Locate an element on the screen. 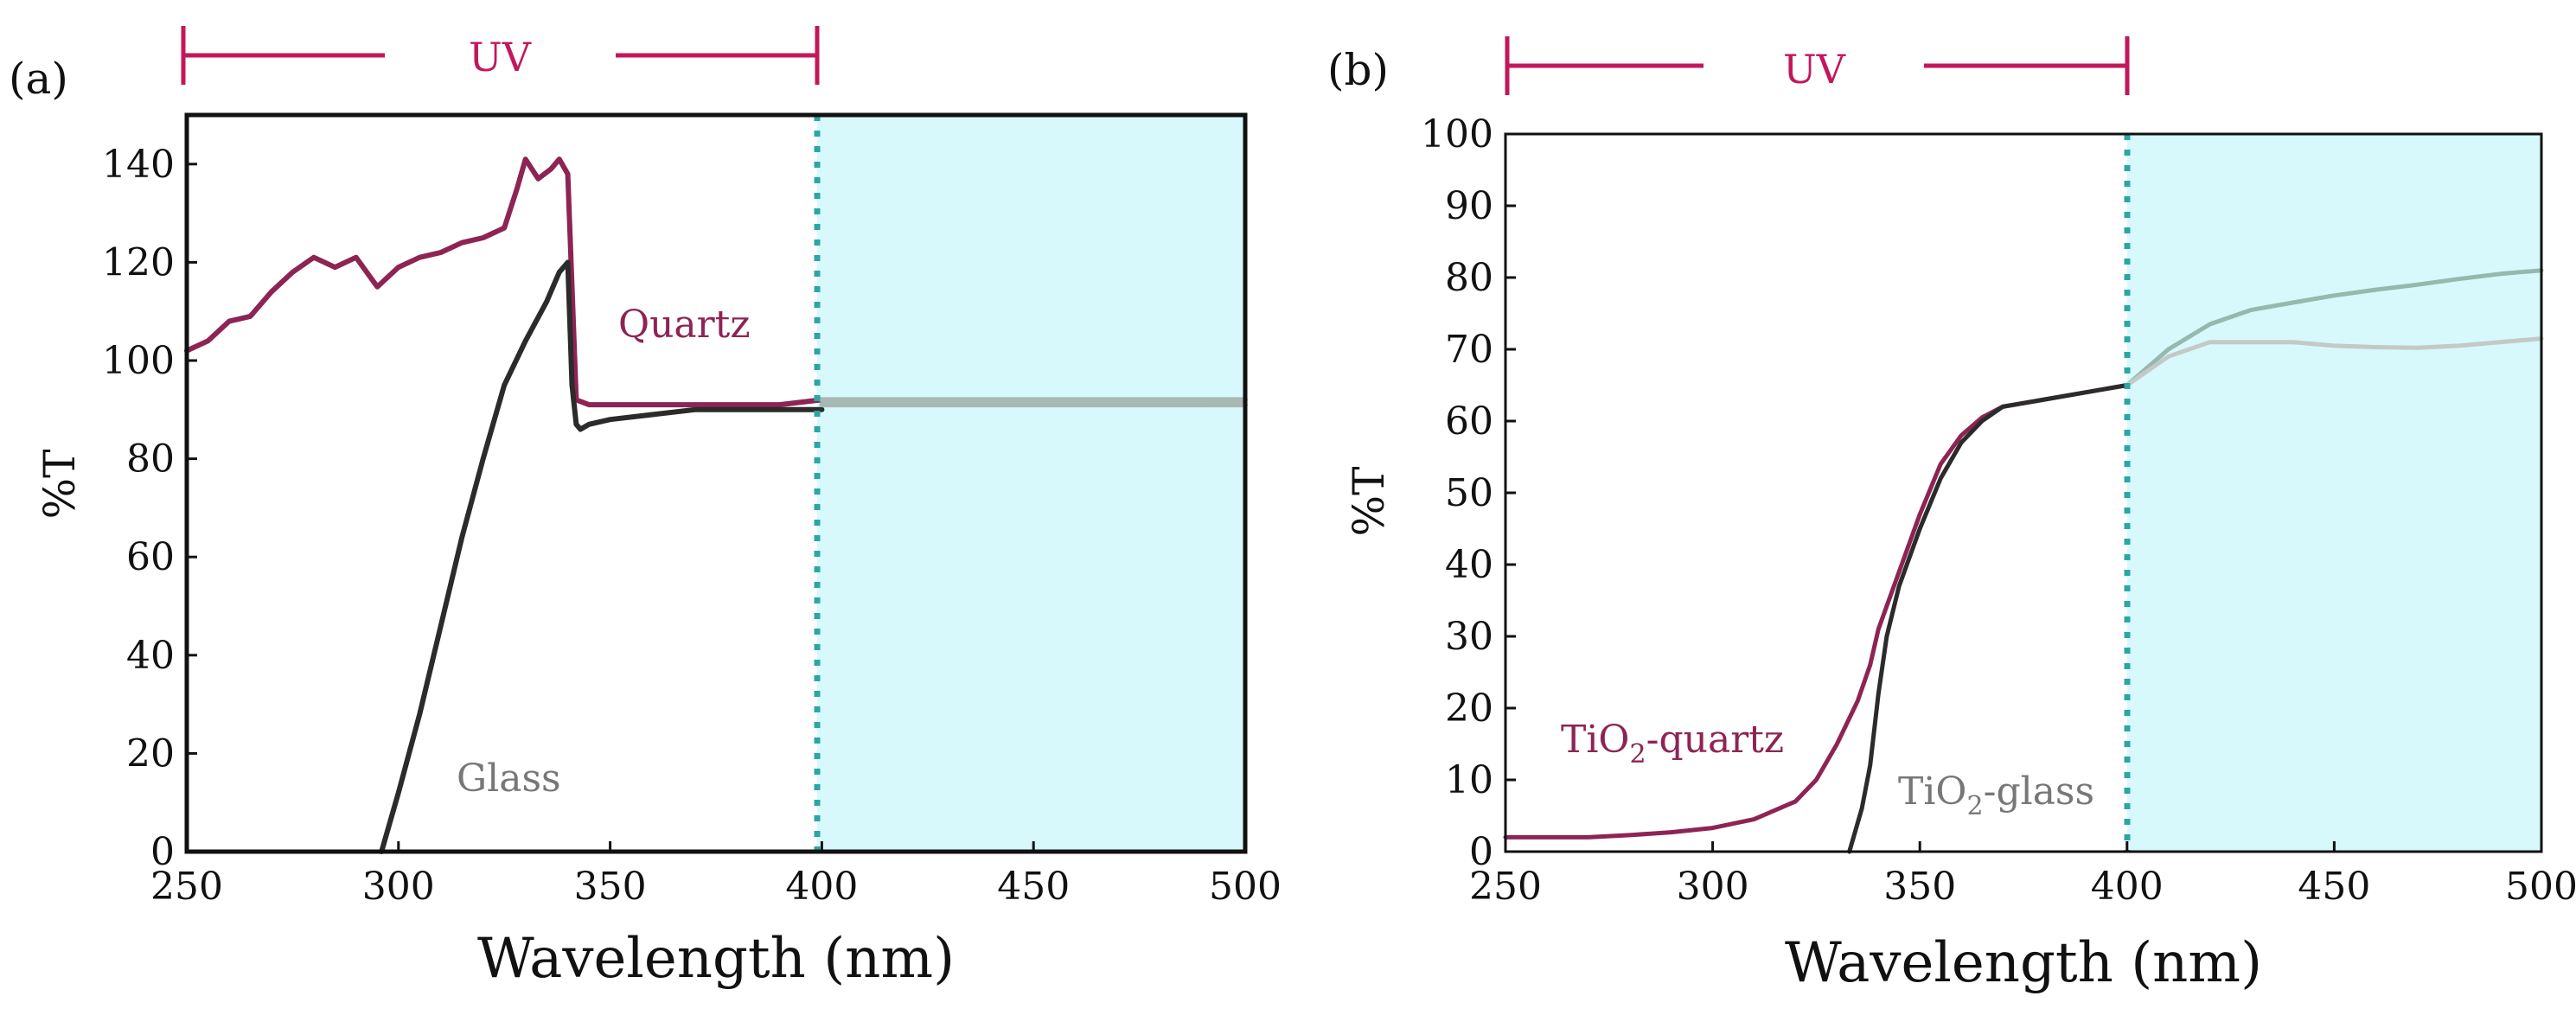  panel-a-series-quartz is located at coordinates (505, 282).